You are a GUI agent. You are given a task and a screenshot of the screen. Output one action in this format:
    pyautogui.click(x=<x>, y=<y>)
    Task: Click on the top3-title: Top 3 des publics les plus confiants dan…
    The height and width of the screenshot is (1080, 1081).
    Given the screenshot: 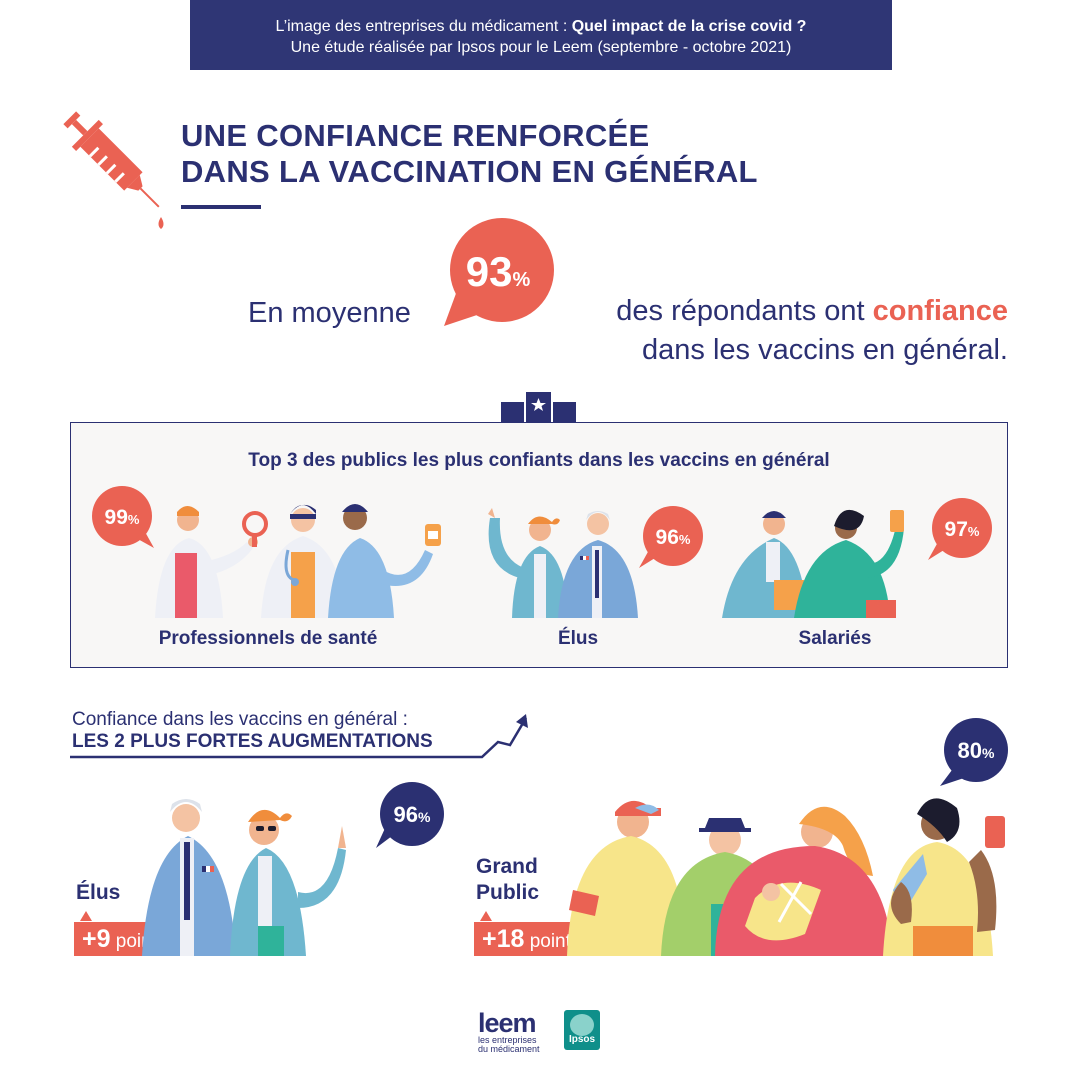 What is the action you would take?
    pyautogui.click(x=539, y=460)
    